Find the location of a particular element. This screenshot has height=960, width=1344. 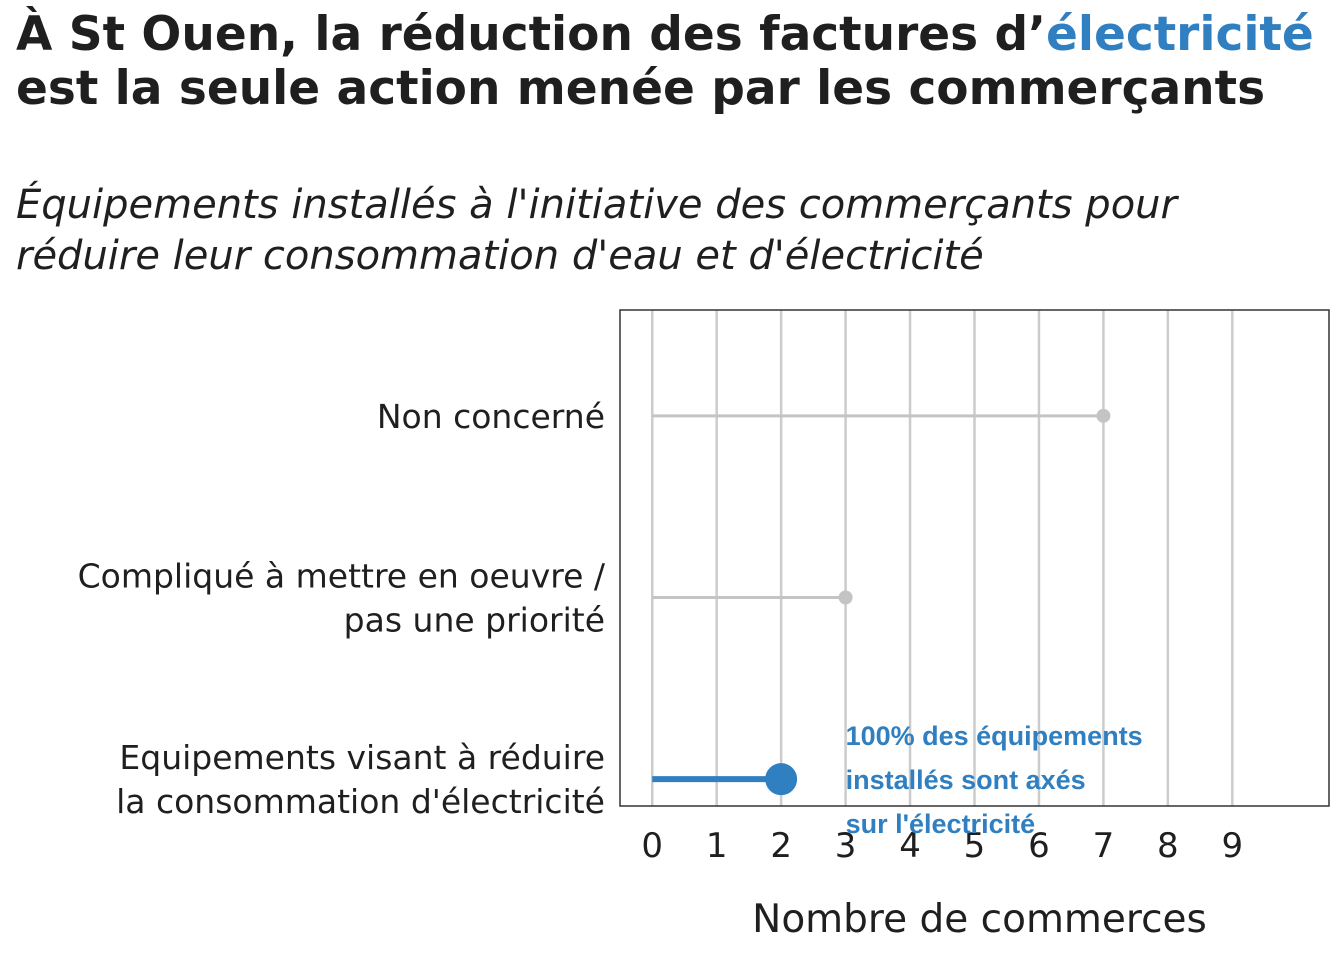

x-tick-label-6: 6 is located at coordinates (1039, 846).